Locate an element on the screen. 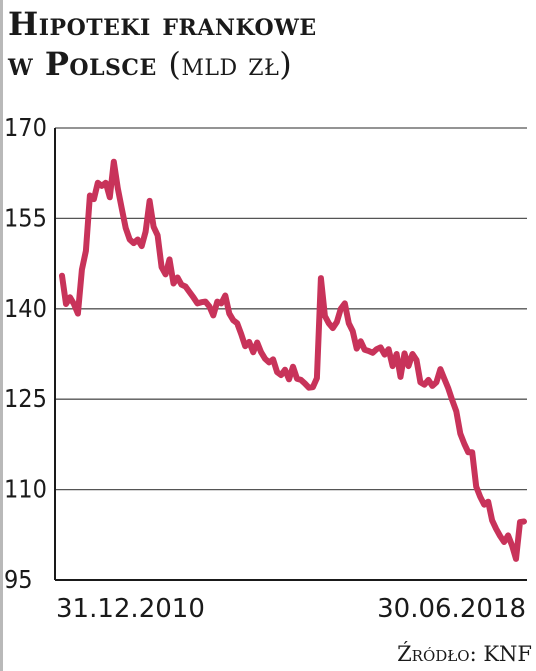 This screenshot has width=536, height=671. y-tick-label: 140 is located at coordinates (25, 308).